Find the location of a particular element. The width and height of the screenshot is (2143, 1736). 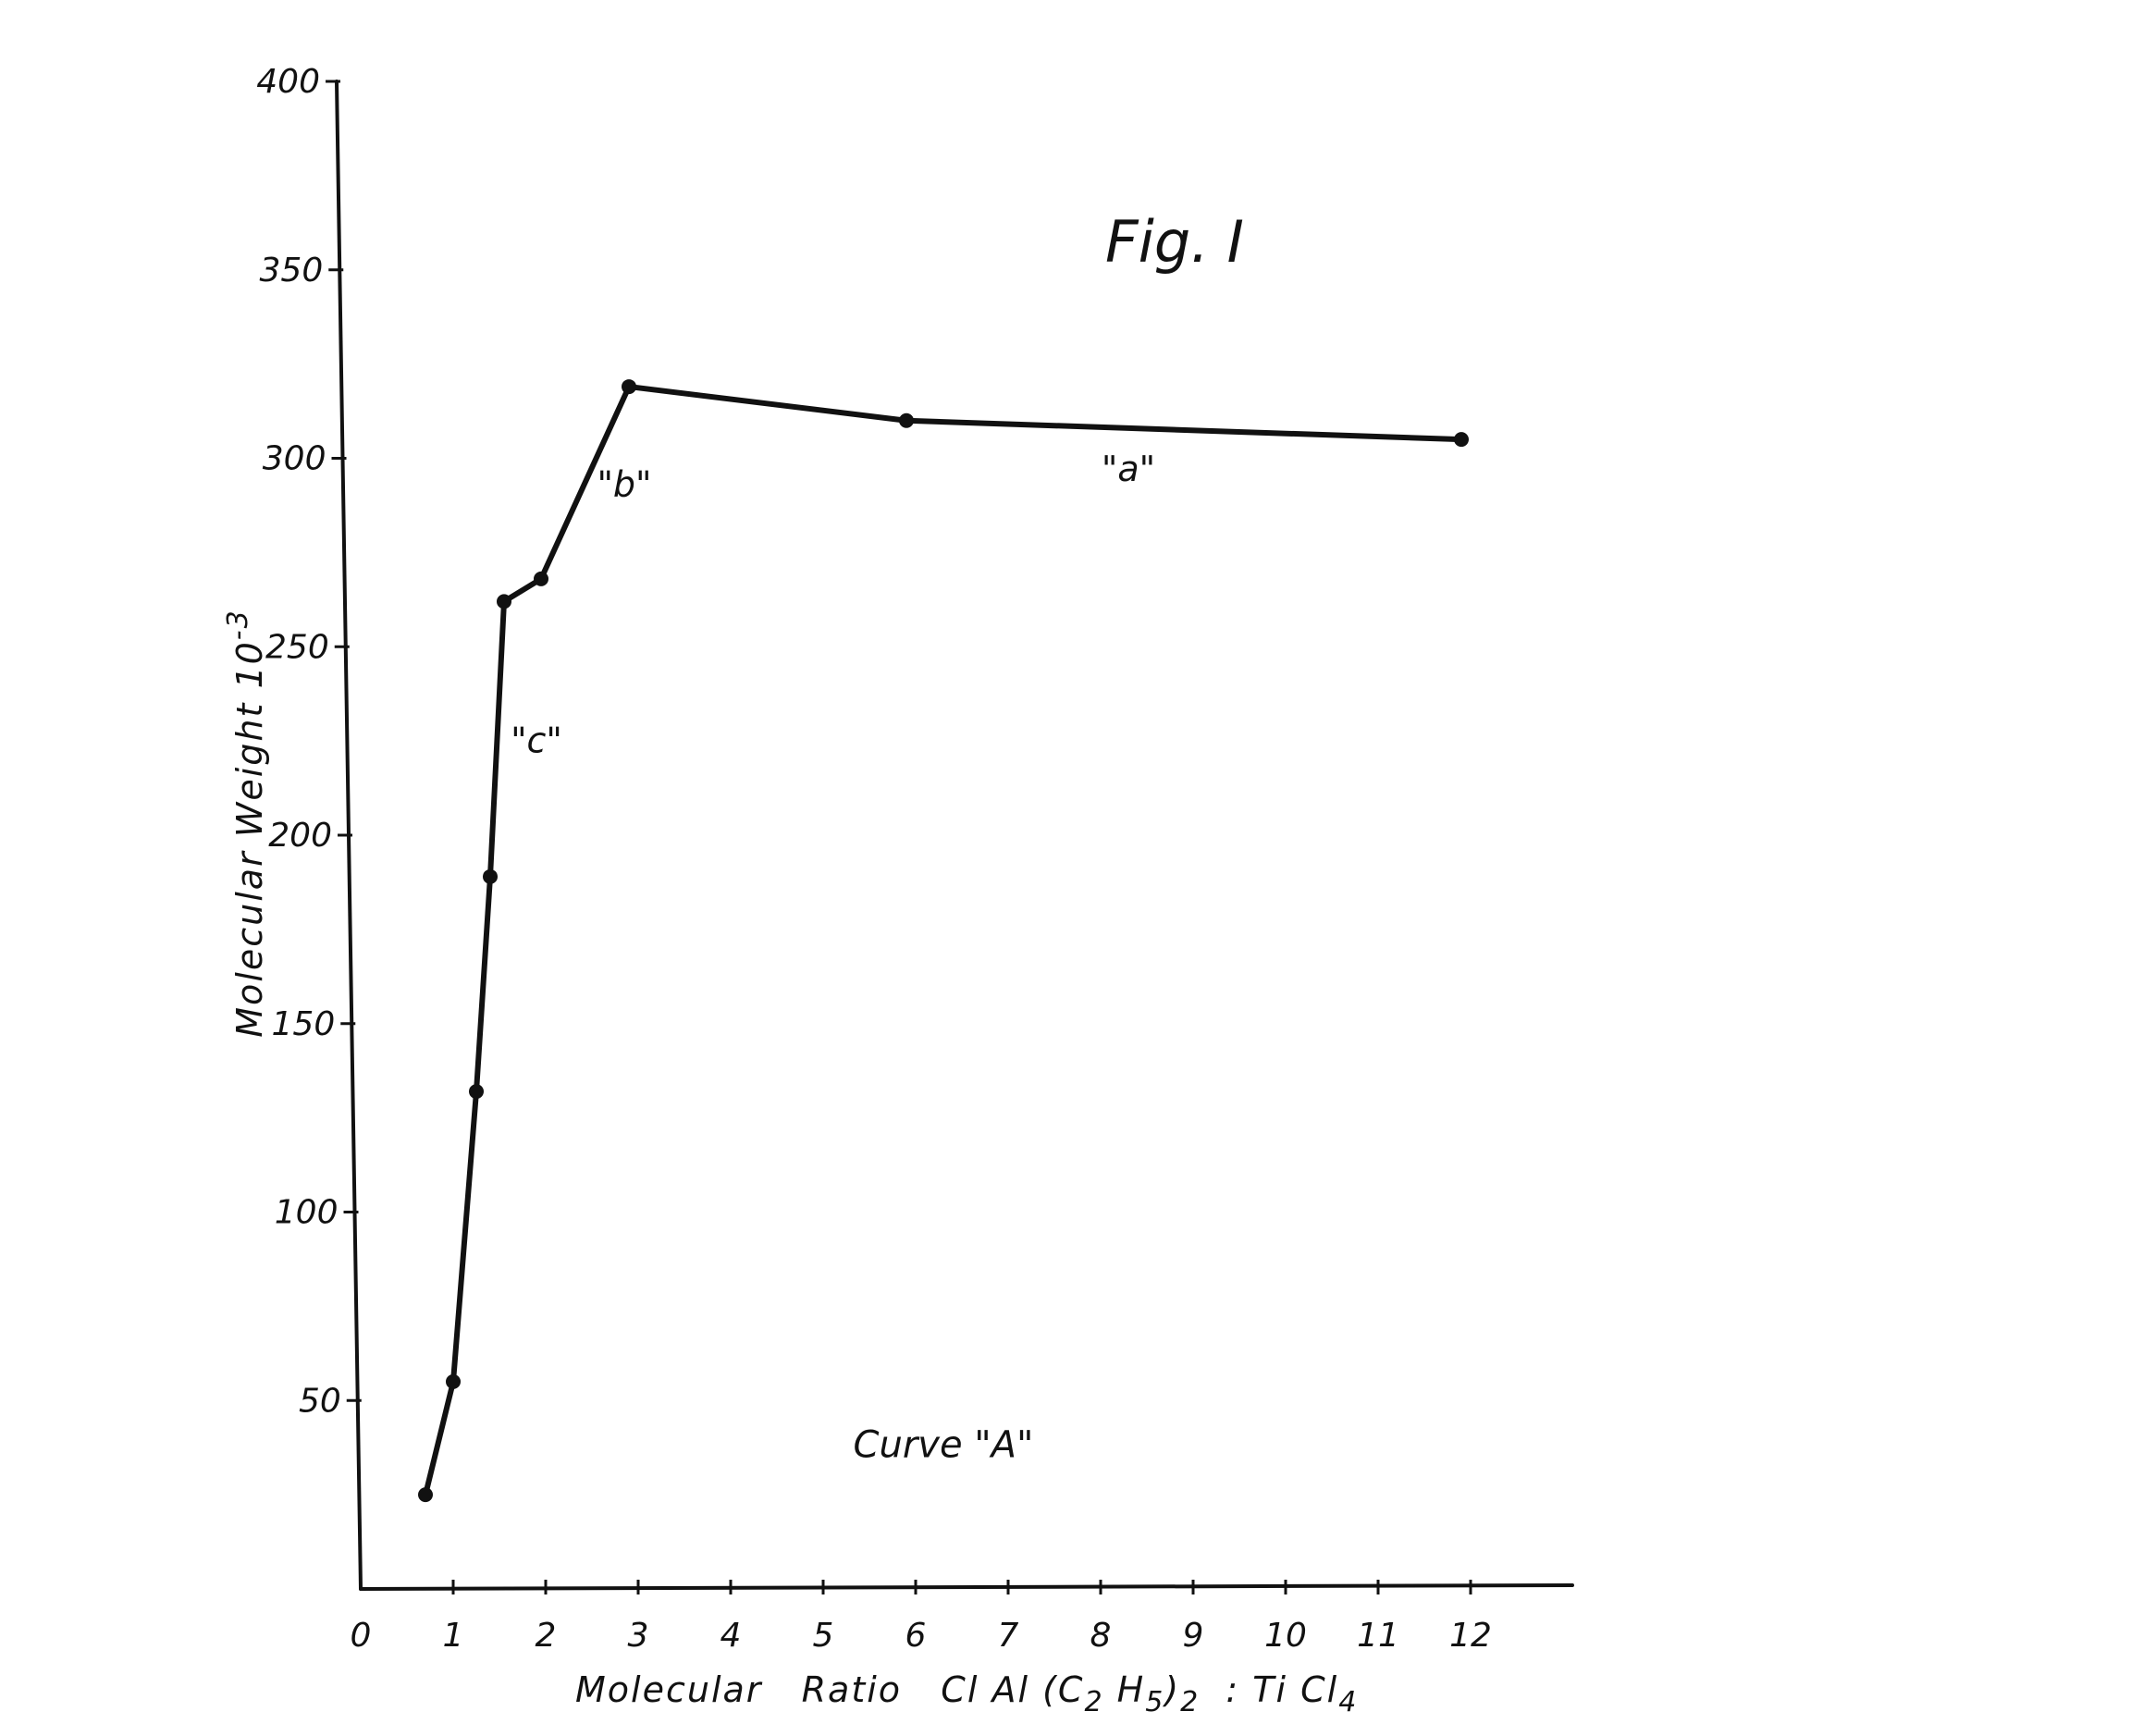

y-axis-title-exponent: -3 is located at coordinates (238, 624).